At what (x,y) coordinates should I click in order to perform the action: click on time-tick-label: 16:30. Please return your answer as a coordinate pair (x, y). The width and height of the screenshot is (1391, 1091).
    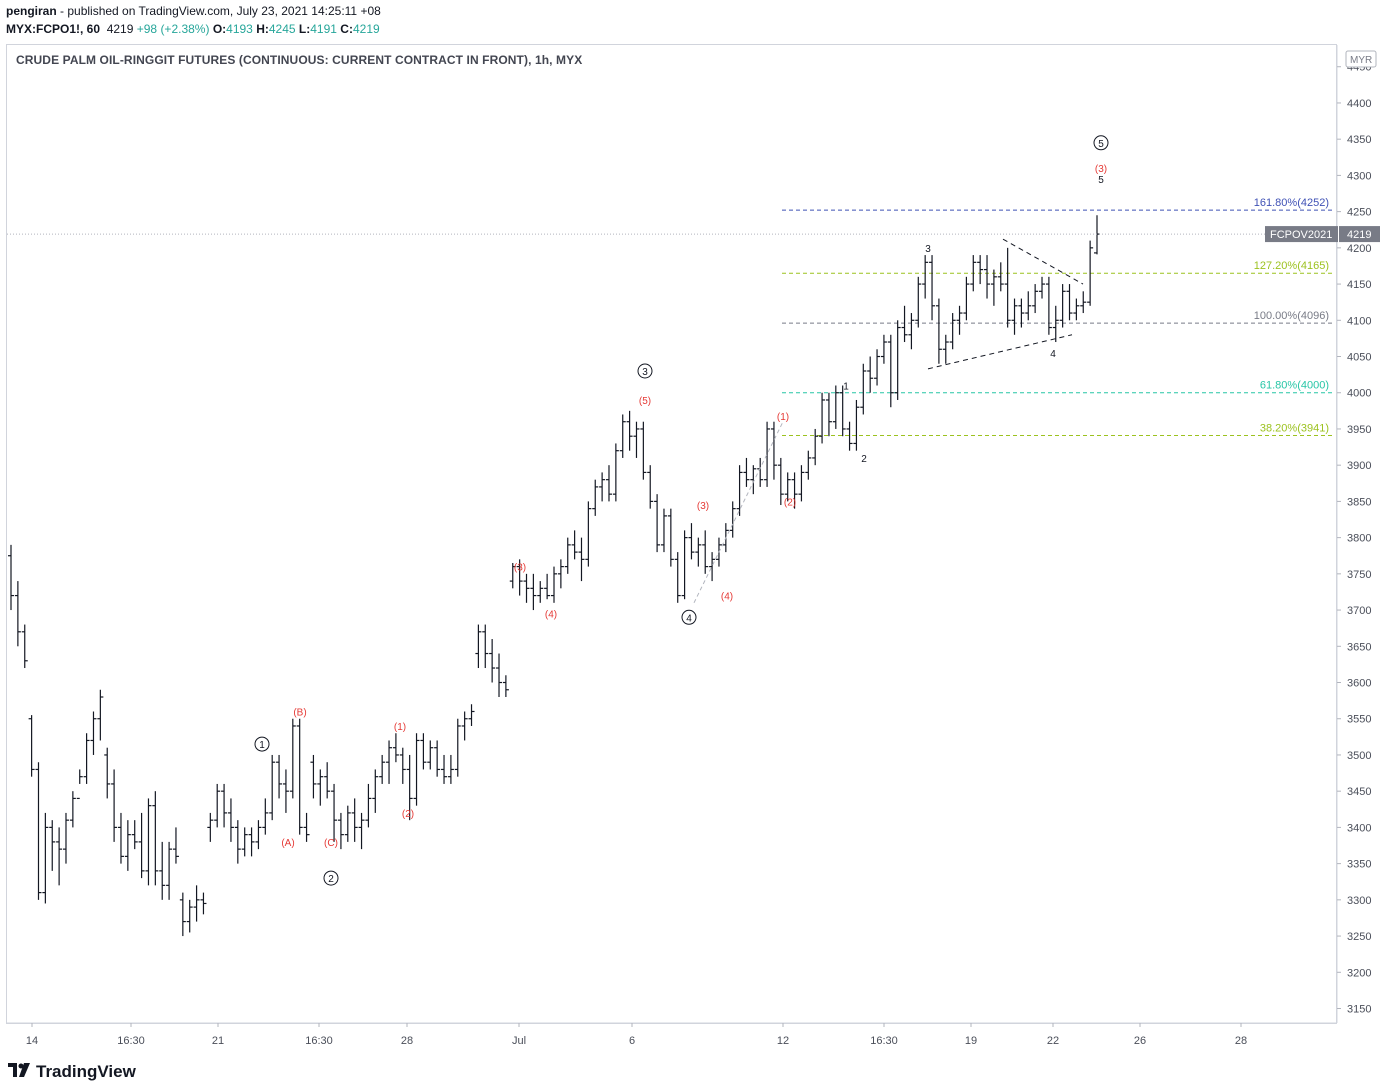
    Looking at the image, I should click on (131, 1041).